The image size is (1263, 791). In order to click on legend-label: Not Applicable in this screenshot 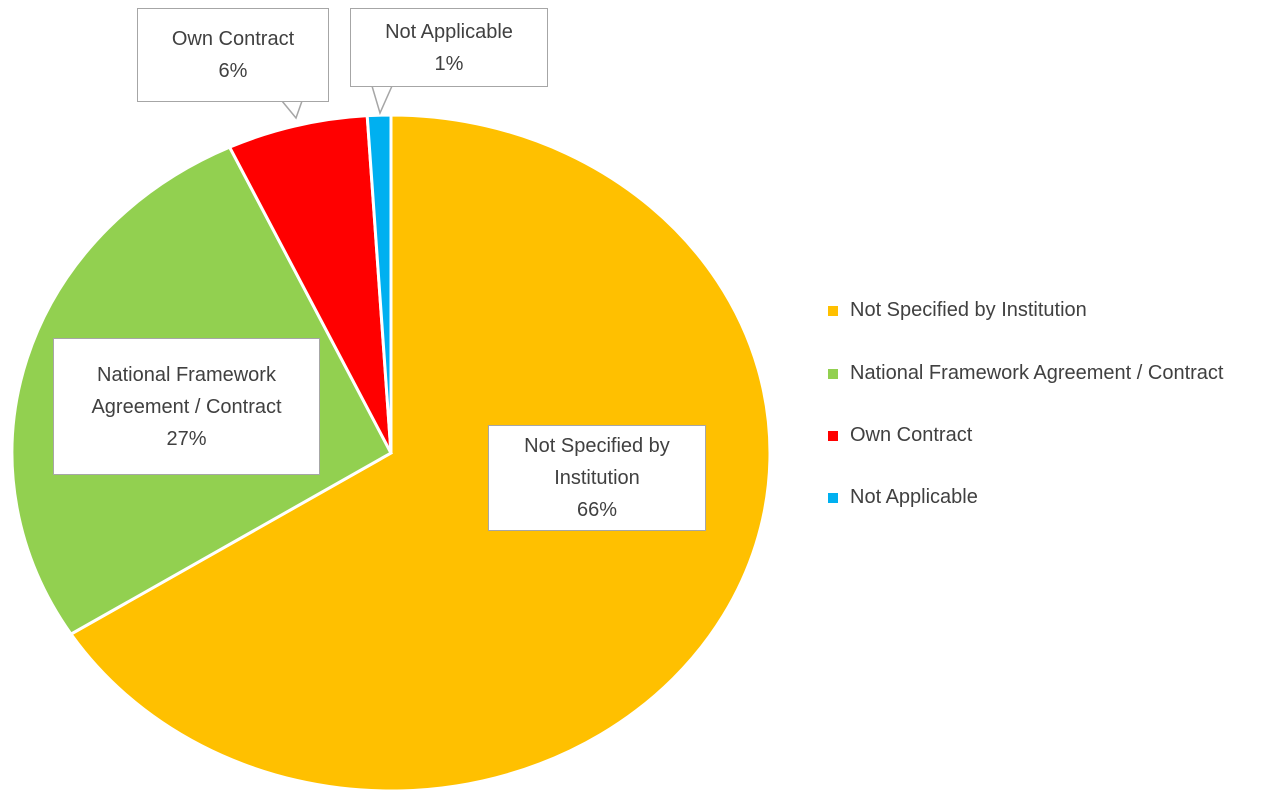, I will do `click(914, 497)`.